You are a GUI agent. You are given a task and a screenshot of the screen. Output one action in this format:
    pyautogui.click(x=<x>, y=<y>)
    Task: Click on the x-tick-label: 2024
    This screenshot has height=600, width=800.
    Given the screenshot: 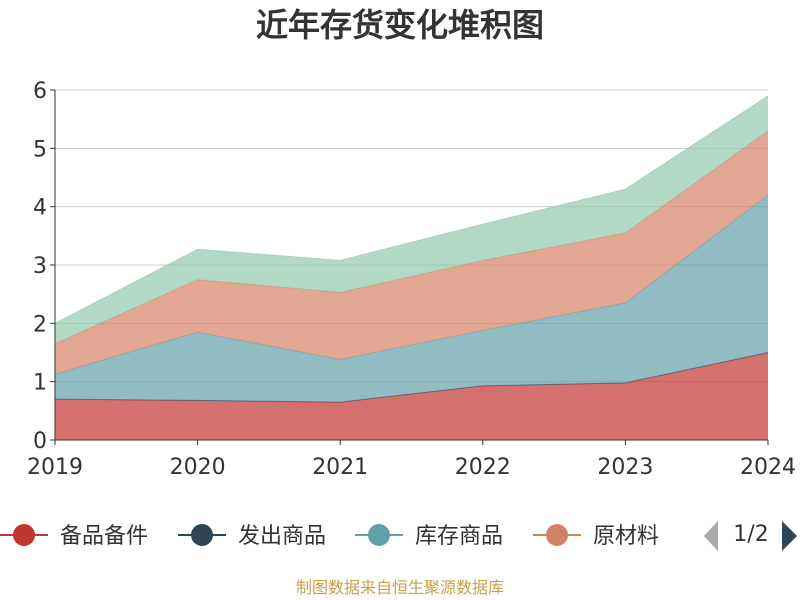 What is the action you would take?
    pyautogui.click(x=768, y=467)
    